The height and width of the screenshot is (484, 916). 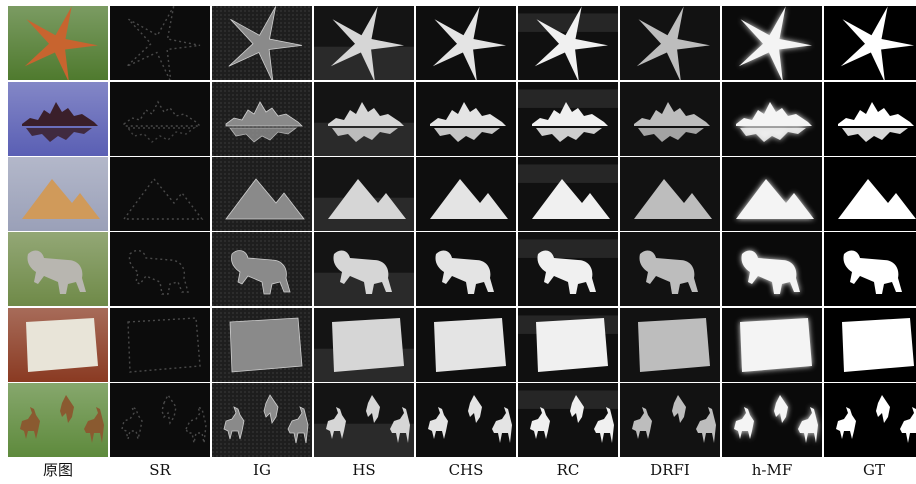 I want to click on column-labels: 原图 SR IG HS CHS RC DRFI h-MF GT, so click(x=461, y=470).